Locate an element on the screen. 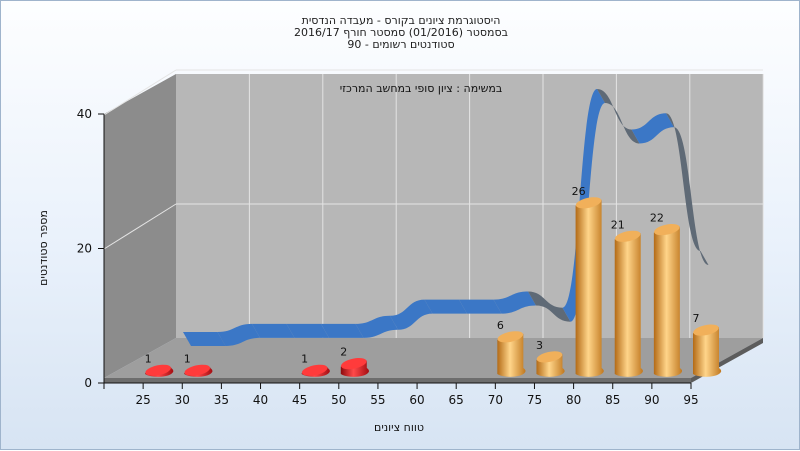  x-tick-label: 30 is located at coordinates (182, 400).